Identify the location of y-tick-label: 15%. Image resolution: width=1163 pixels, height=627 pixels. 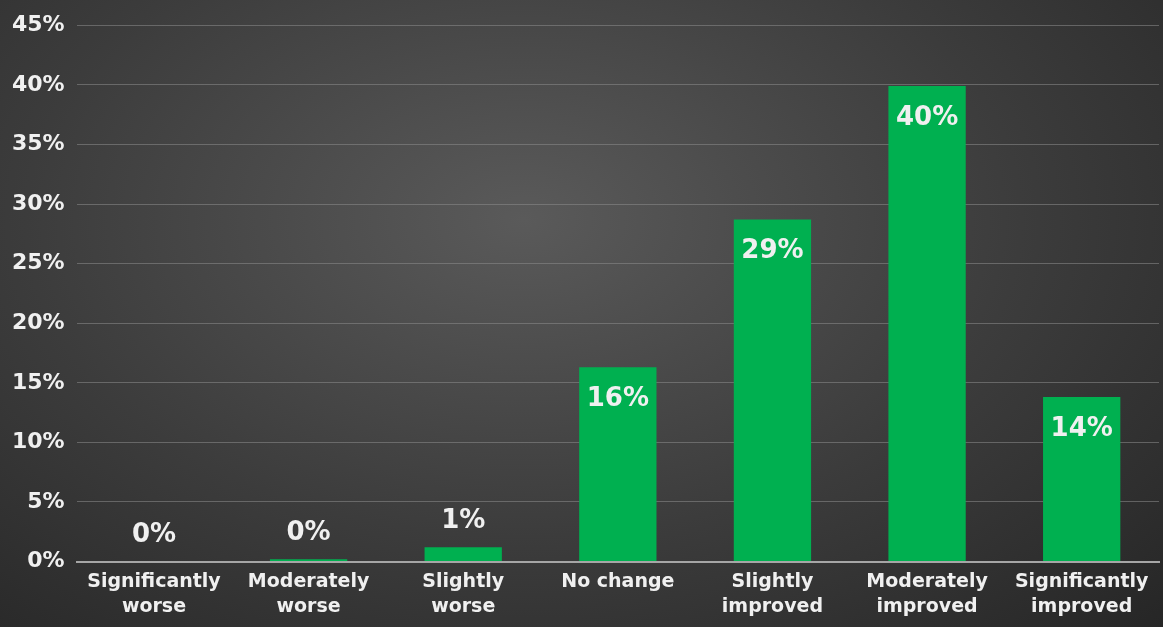
(38, 381).